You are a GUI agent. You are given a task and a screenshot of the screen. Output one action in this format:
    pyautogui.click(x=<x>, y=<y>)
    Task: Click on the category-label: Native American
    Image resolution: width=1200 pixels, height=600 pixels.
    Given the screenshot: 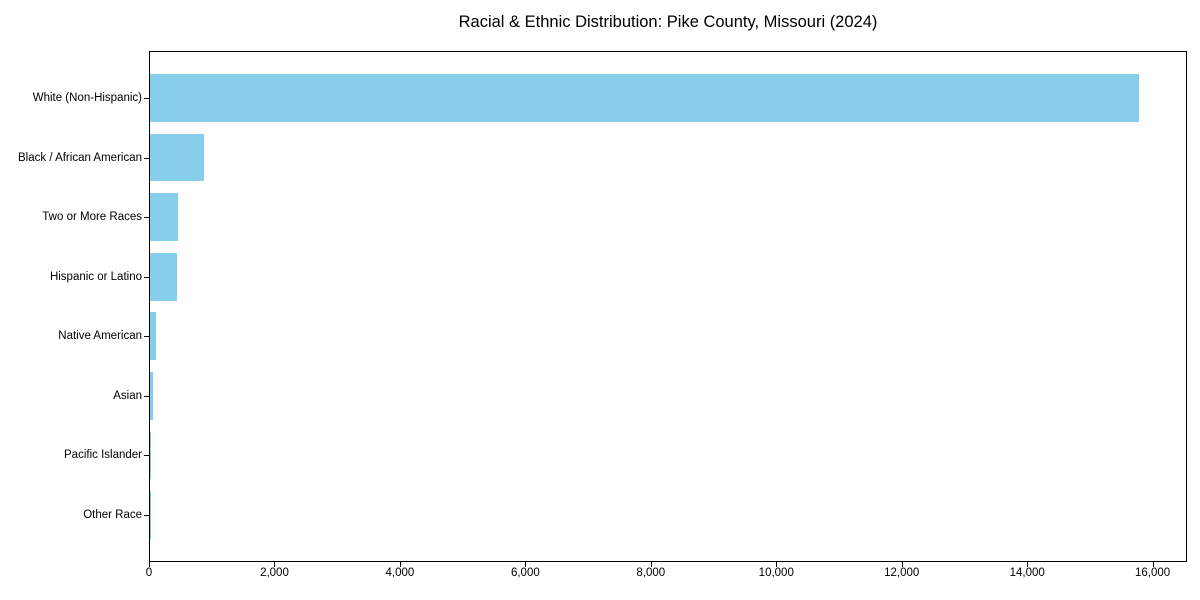 What is the action you would take?
    pyautogui.click(x=100, y=336)
    